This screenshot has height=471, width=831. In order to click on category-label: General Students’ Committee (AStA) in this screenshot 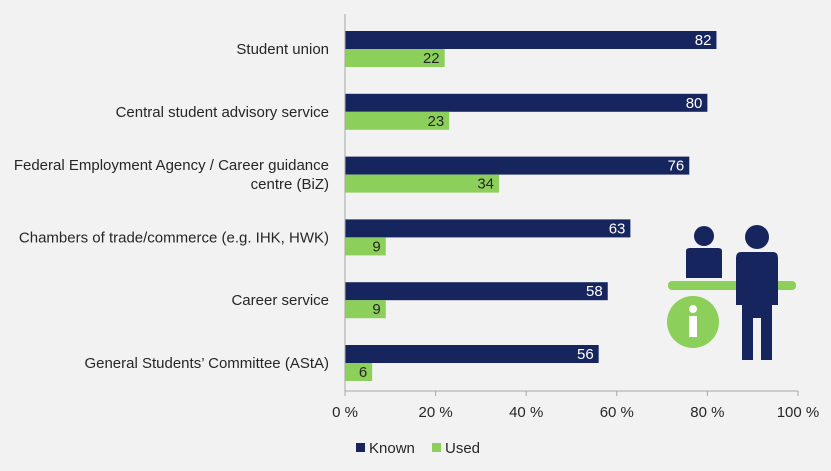, I will do `click(206, 363)`.